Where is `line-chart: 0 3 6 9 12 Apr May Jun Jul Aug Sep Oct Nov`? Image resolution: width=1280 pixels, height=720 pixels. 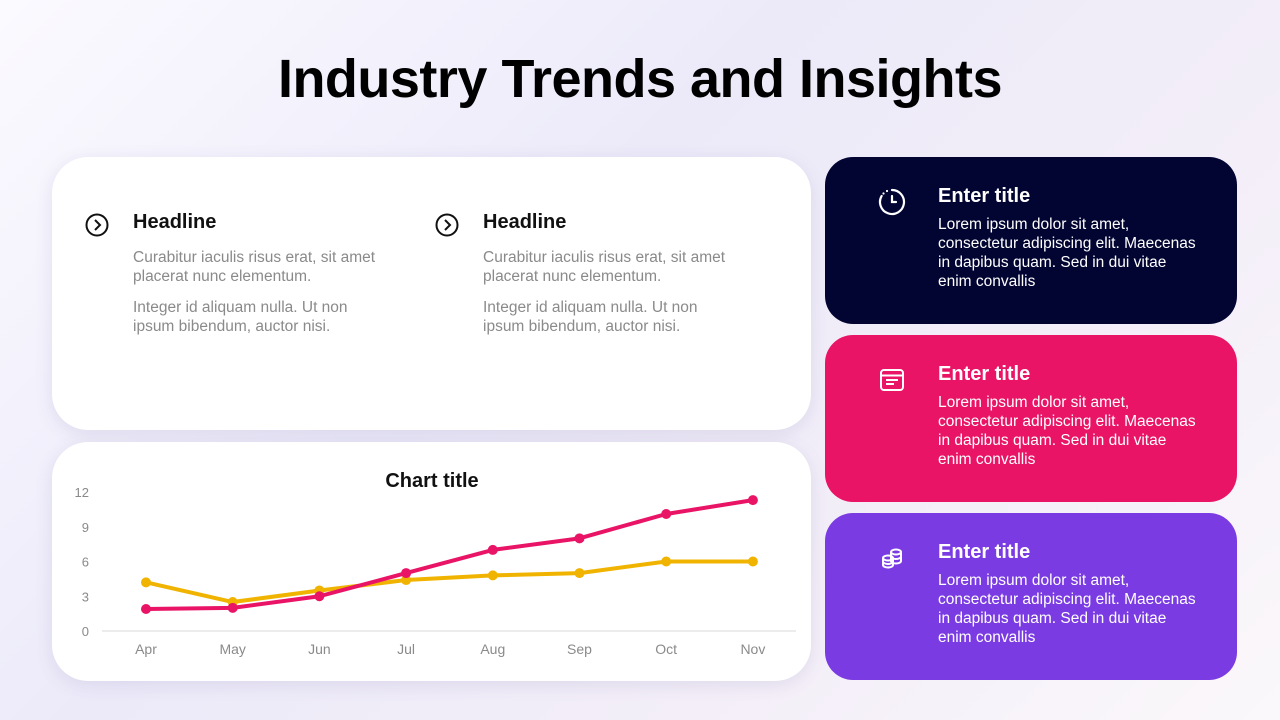
line-chart: 0 3 6 9 12 Apr May Jun Jul Aug Sep Oct Nov is located at coordinates (435, 571).